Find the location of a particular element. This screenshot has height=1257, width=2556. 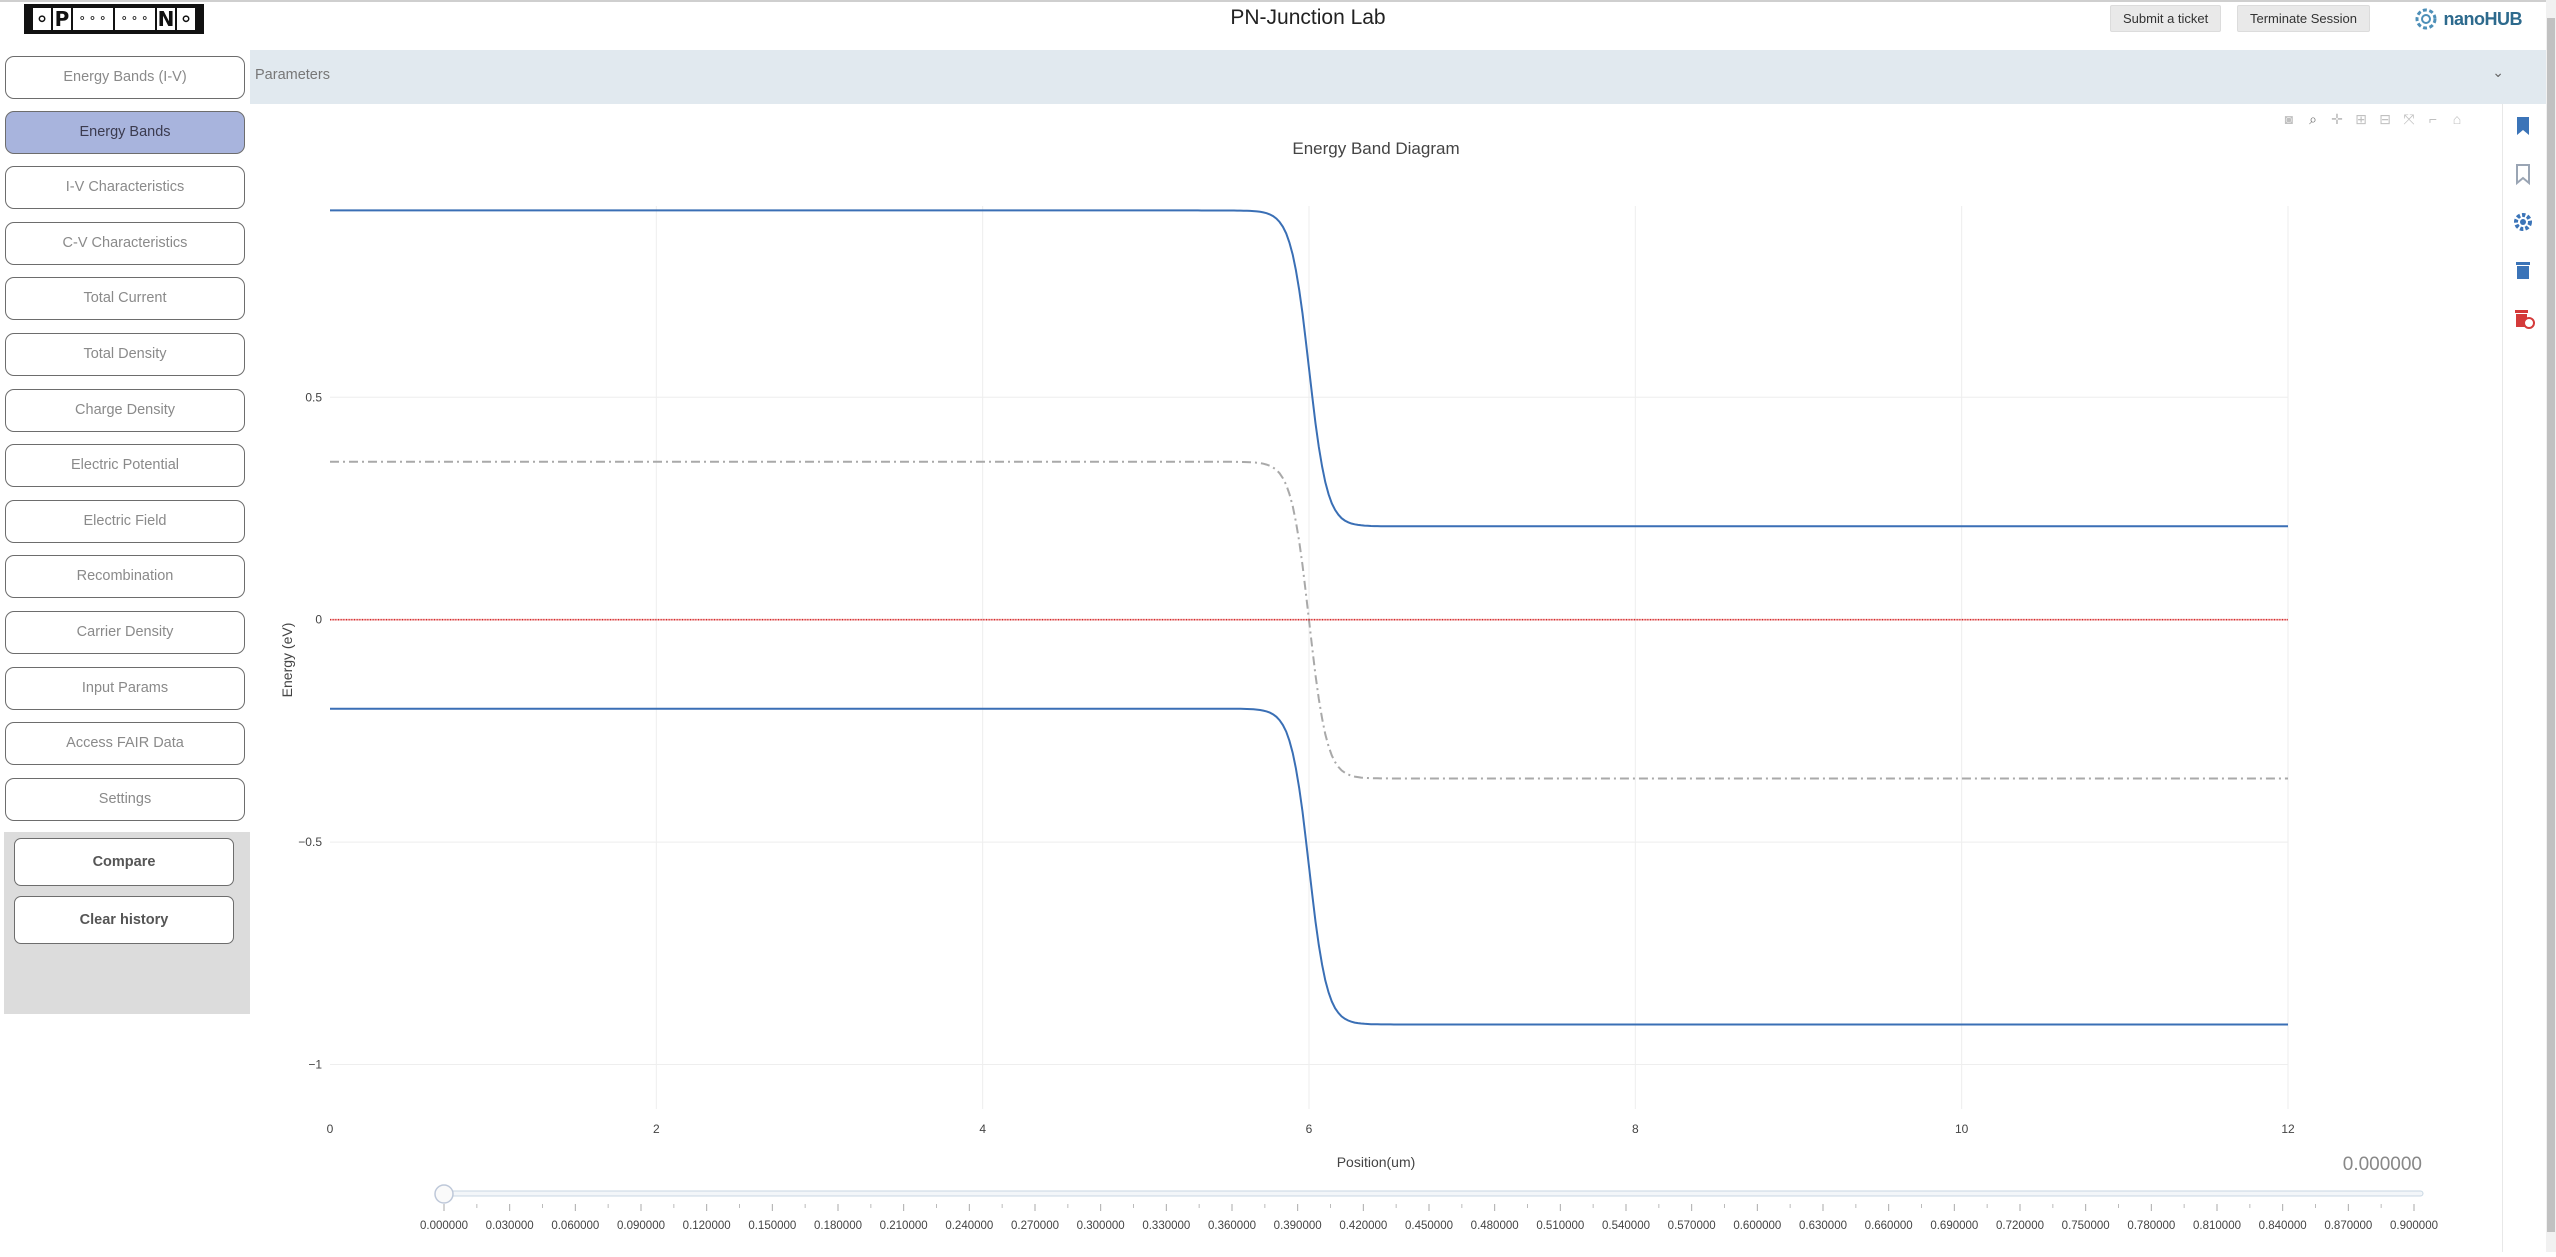

slider-tick-label: 0.660000 is located at coordinates (1889, 1226).